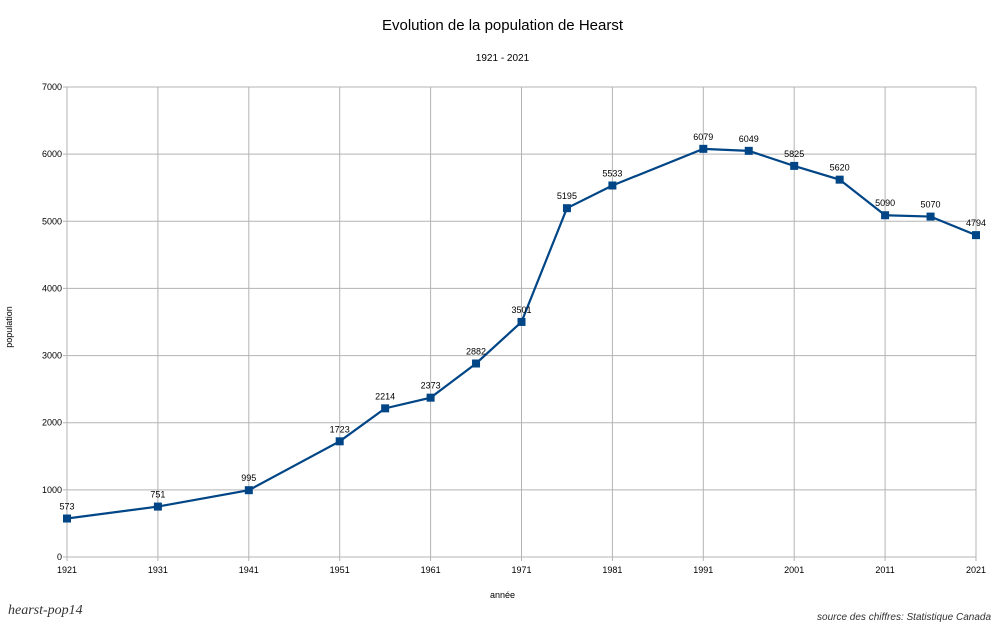  What do you see at coordinates (52, 221) in the screenshot?
I see `y-tick-label: 5000` at bounding box center [52, 221].